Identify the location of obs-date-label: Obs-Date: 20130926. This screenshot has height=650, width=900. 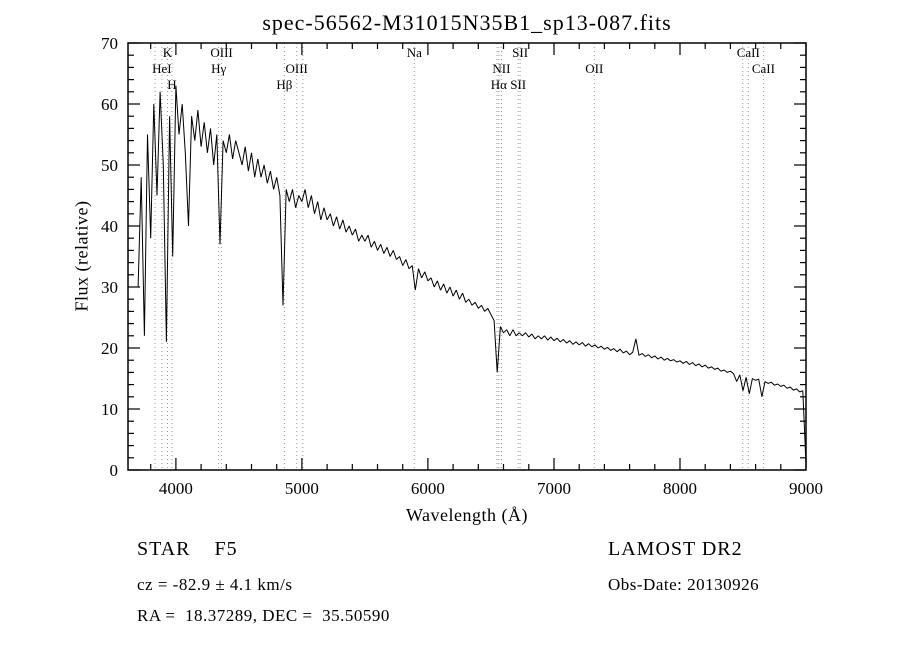
(684, 584).